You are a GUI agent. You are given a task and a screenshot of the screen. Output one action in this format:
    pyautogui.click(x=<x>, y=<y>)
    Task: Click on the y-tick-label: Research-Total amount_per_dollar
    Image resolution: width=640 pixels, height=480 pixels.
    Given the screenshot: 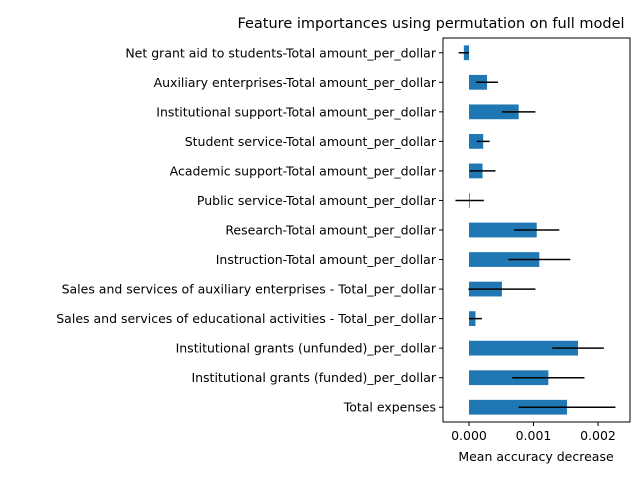 What is the action you would take?
    pyautogui.click(x=331, y=230)
    